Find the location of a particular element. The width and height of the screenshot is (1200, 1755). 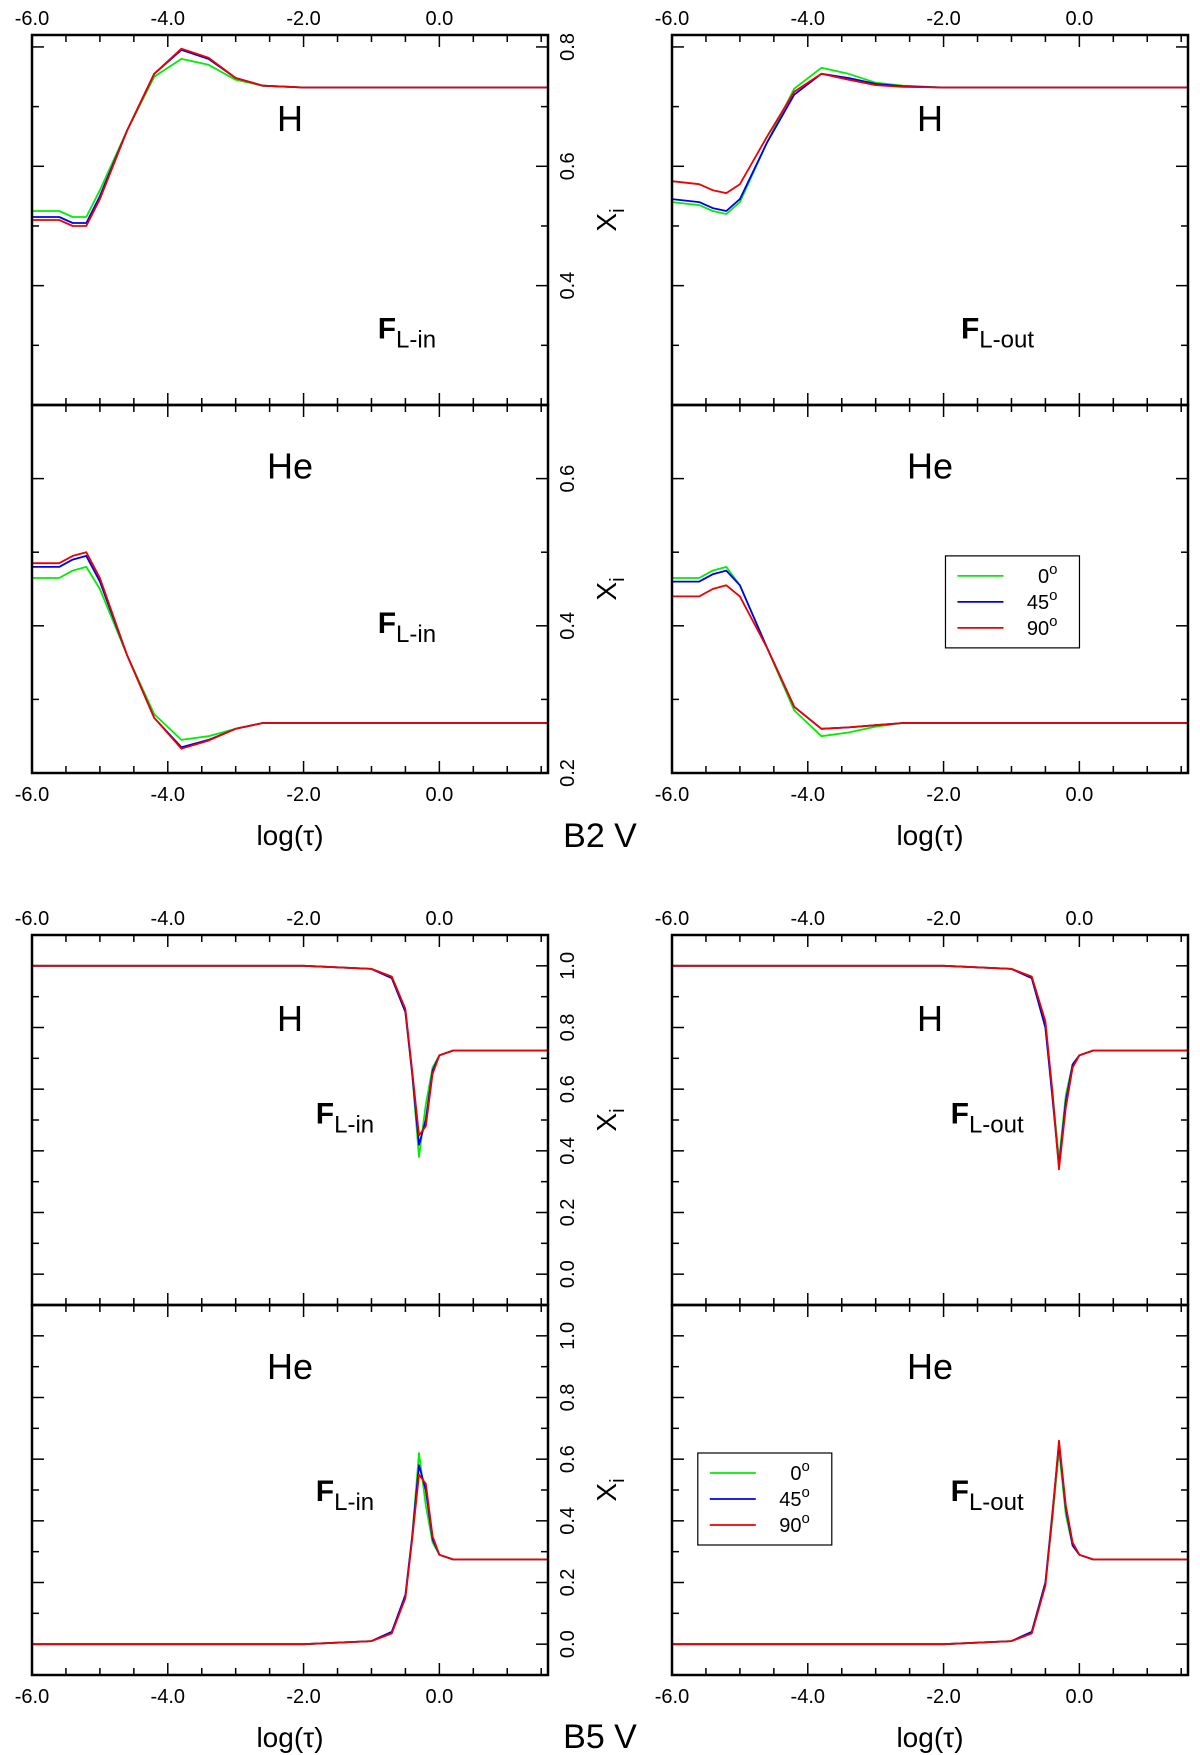

panel-h-l-in: 0.4 0.6 0.8 Xi H FL-in -6.0 -4.0 -2.0 0.0 is located at coordinates (322, 207).